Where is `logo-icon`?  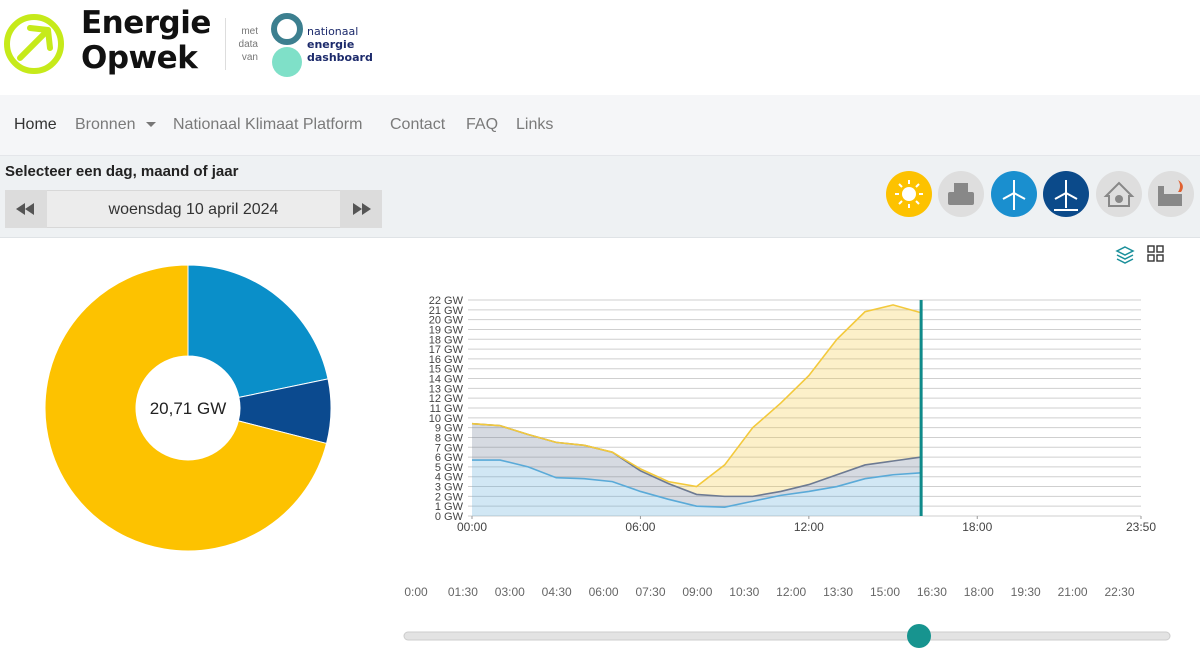 logo-icon is located at coordinates (34, 44).